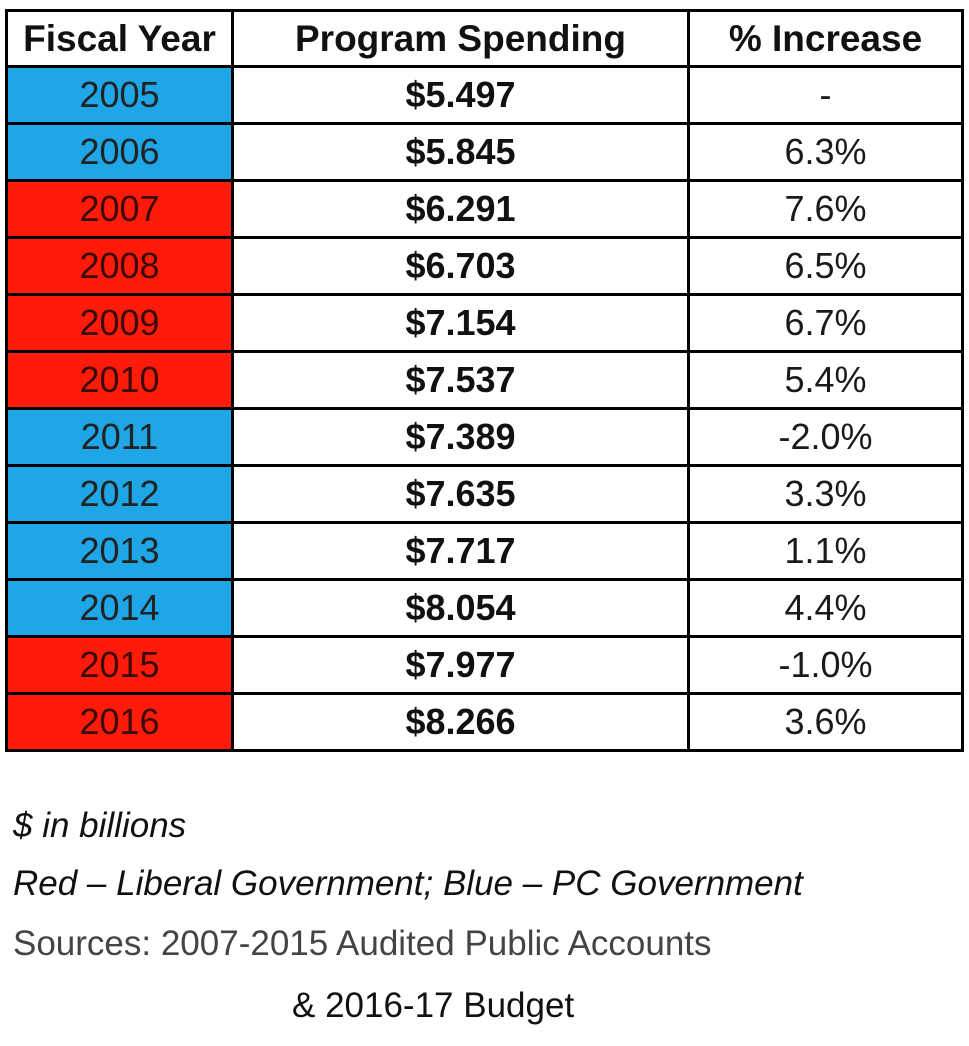  What do you see at coordinates (460, 437) in the screenshot?
I see `program-spending-cell: $7.389` at bounding box center [460, 437].